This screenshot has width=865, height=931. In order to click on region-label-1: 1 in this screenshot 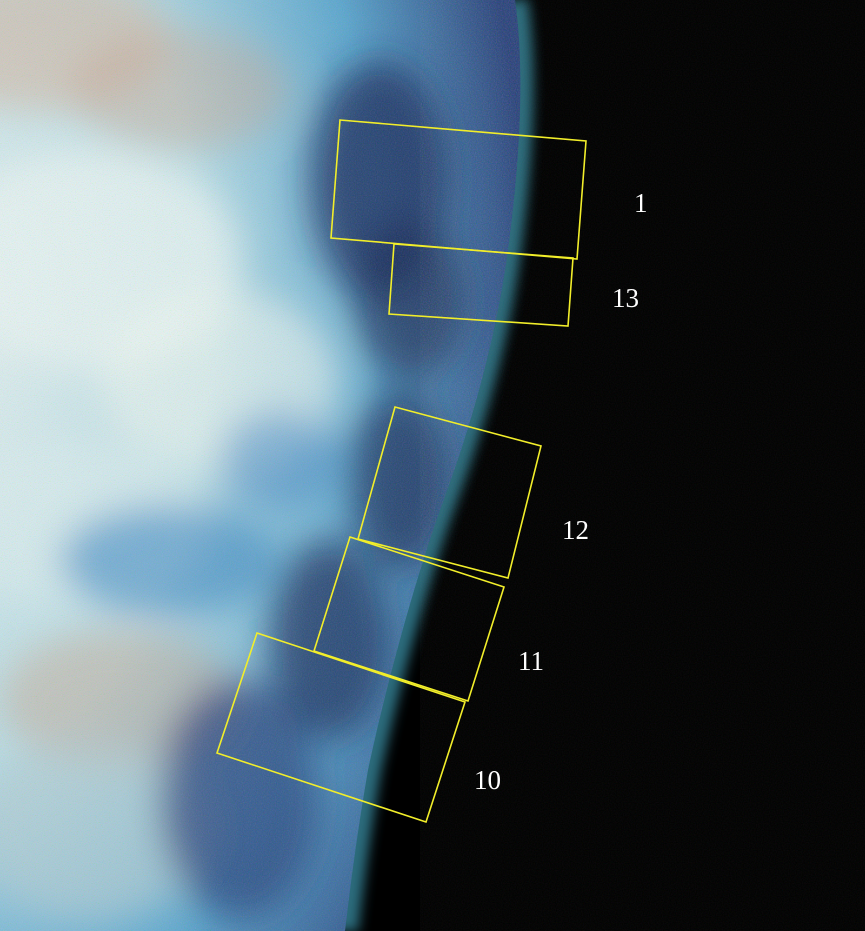, I will do `click(641, 203)`.